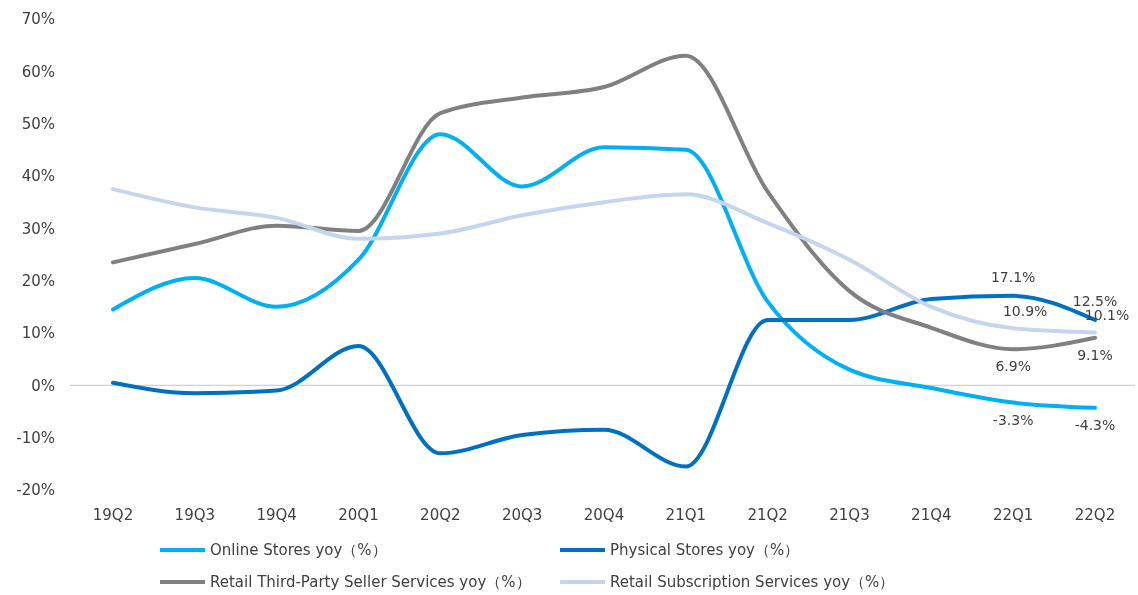  I want to click on data-label: 12.5%, so click(1095, 300).